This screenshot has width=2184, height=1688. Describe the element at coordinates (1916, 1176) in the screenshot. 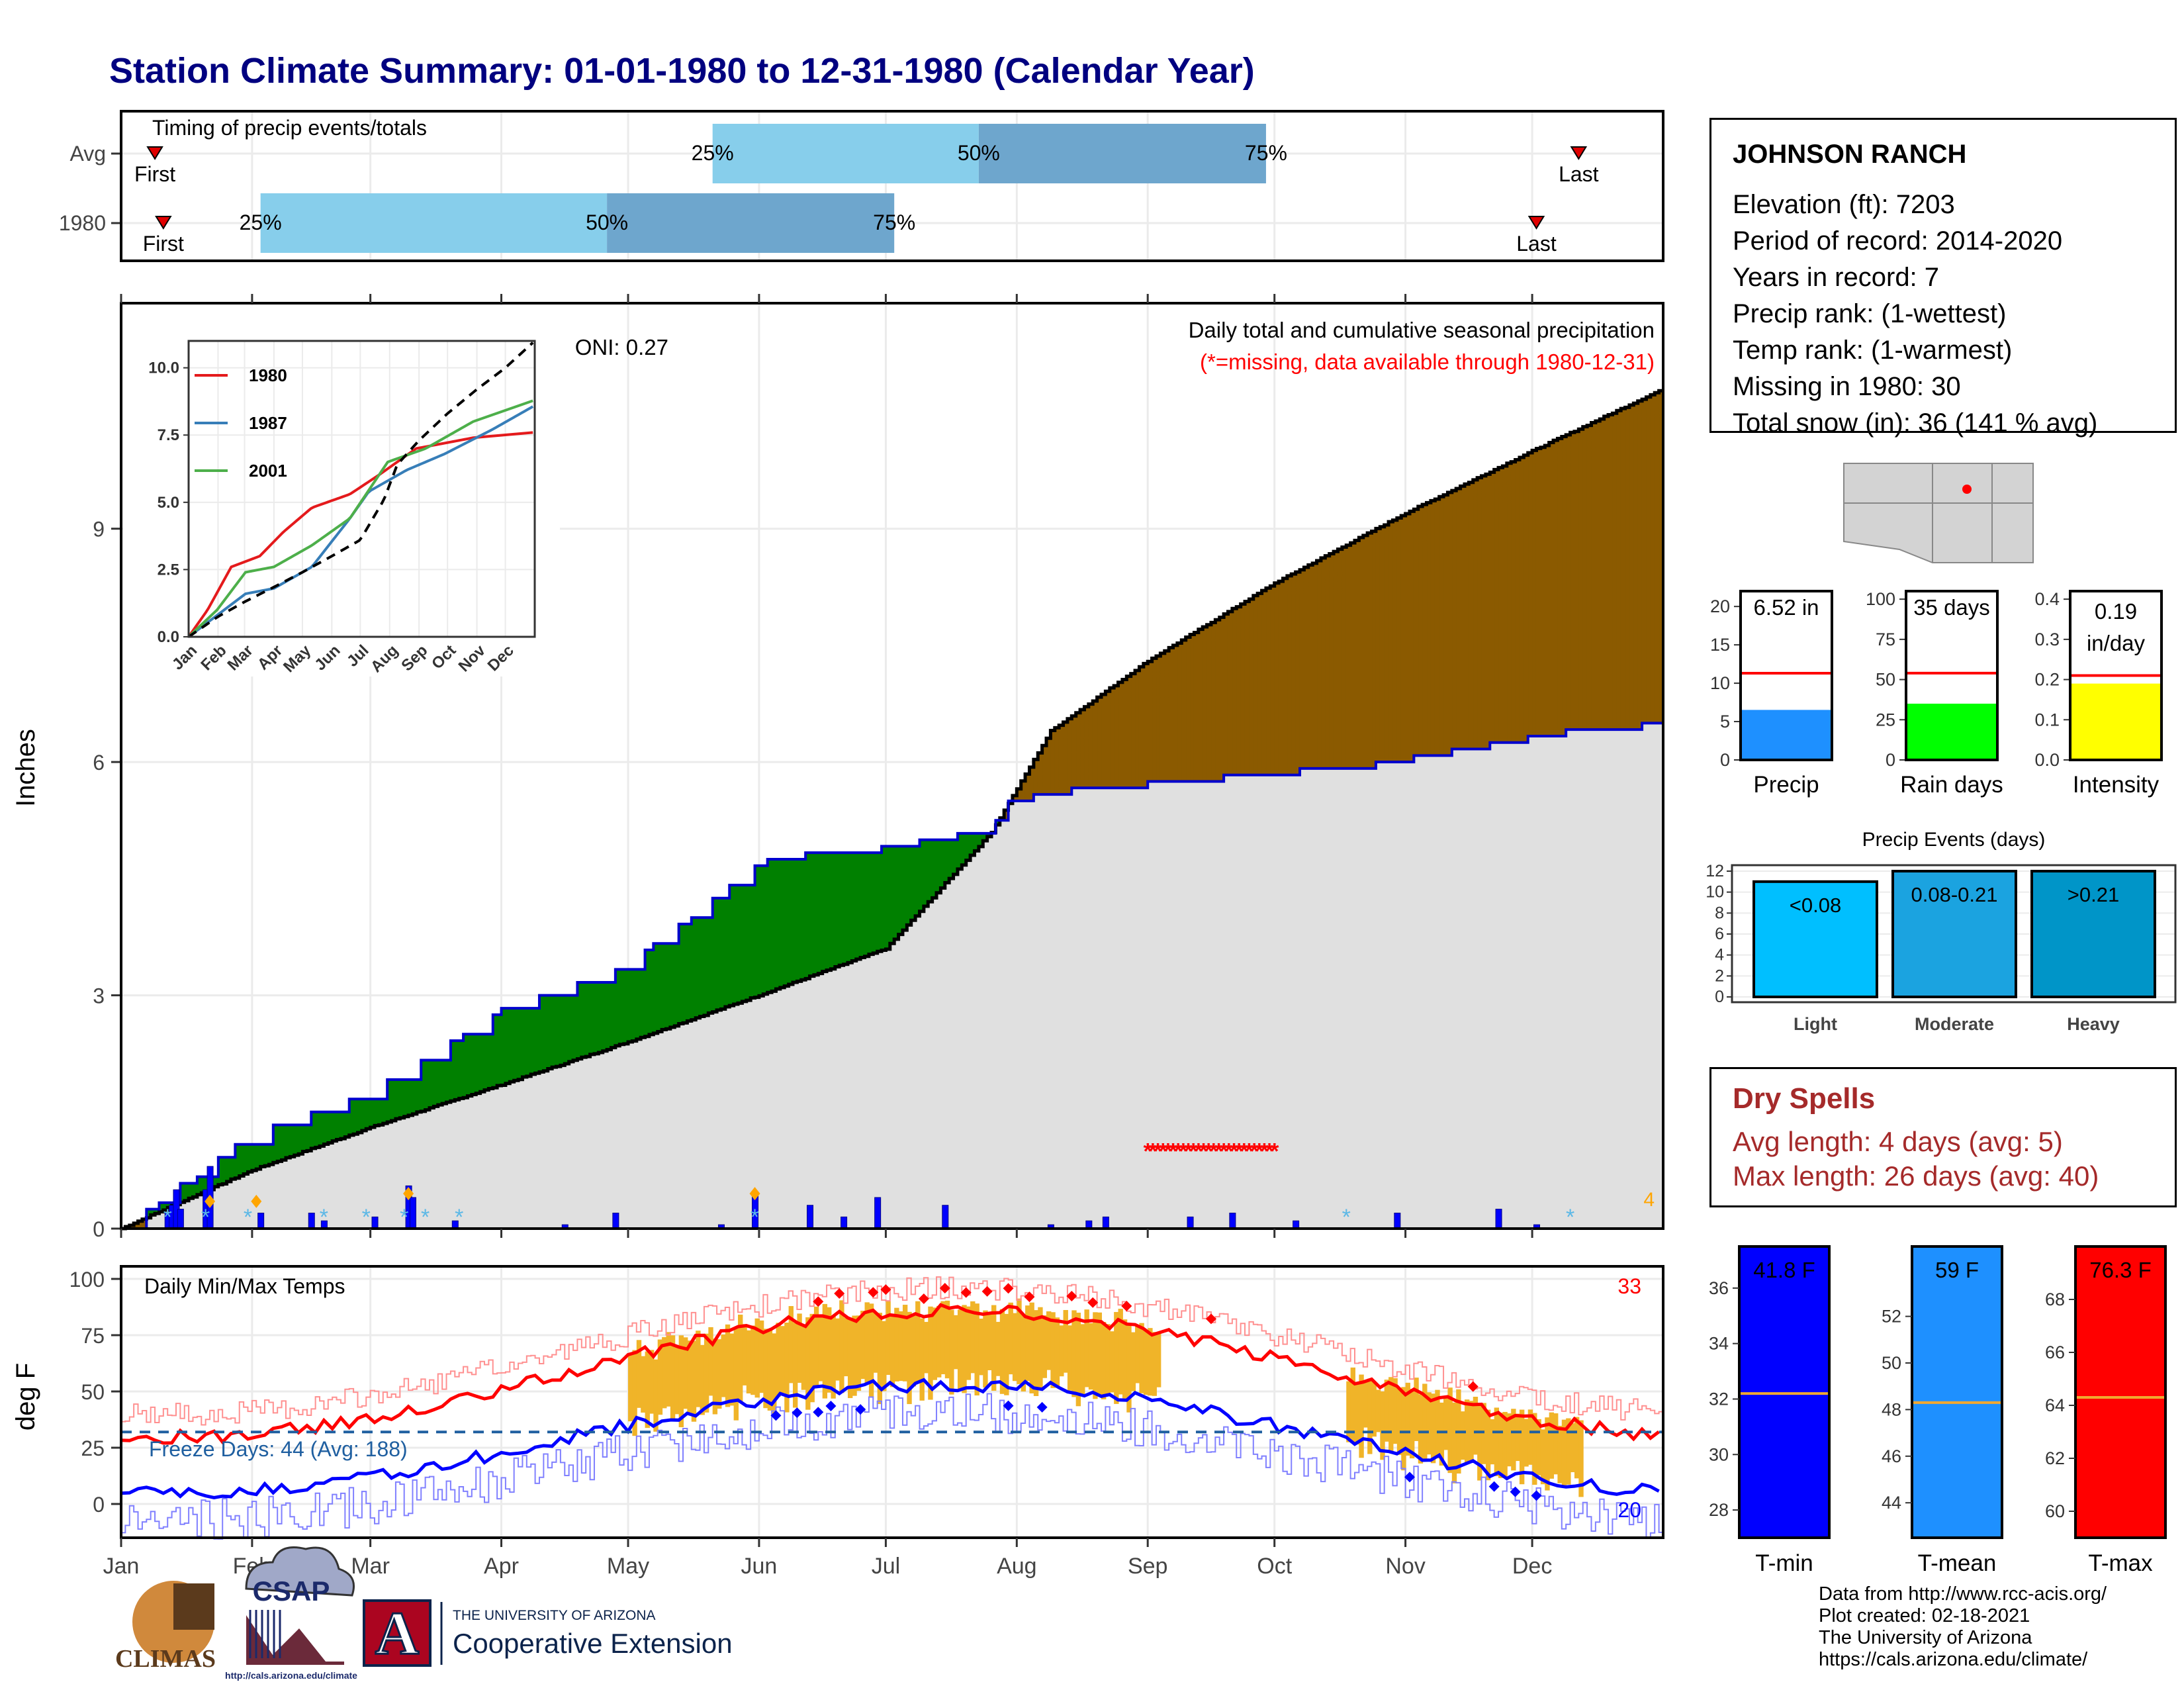

I see `dry-spells-max: Max length: 26 days (avg: 40)` at that location.